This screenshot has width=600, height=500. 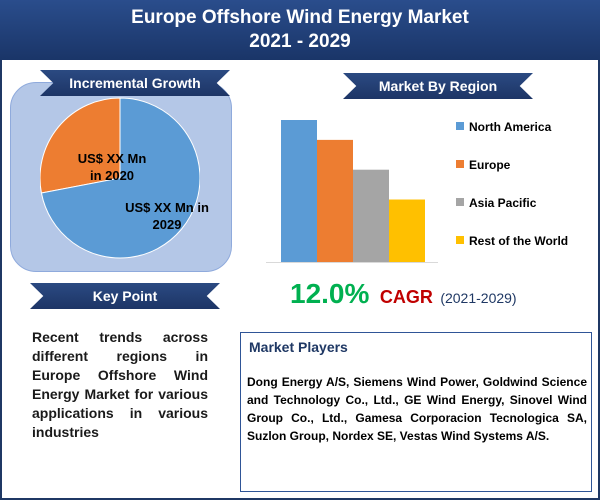 I want to click on market-by-region-ribbon: Market By Region, so click(x=438, y=86).